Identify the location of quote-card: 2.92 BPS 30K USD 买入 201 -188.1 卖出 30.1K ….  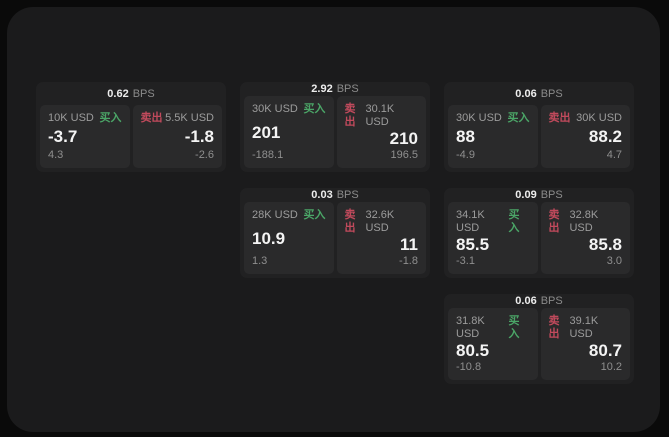
(335, 127).